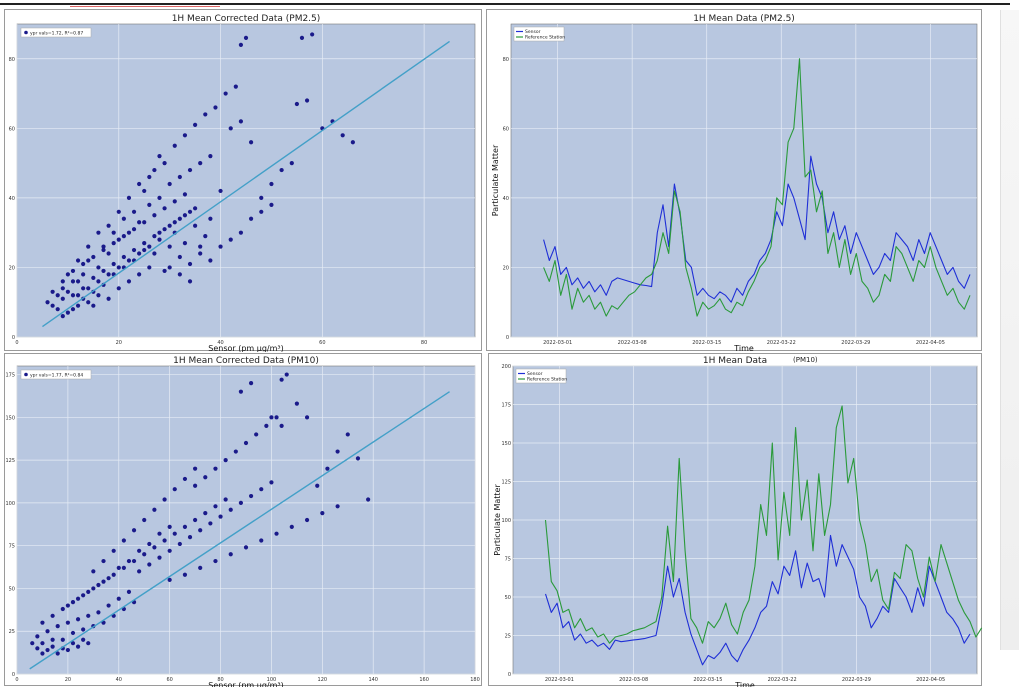  Describe the element at coordinates (246, 361) in the screenshot. I see `chart-title: 1H Mean Corrected Data (PM10)` at that location.